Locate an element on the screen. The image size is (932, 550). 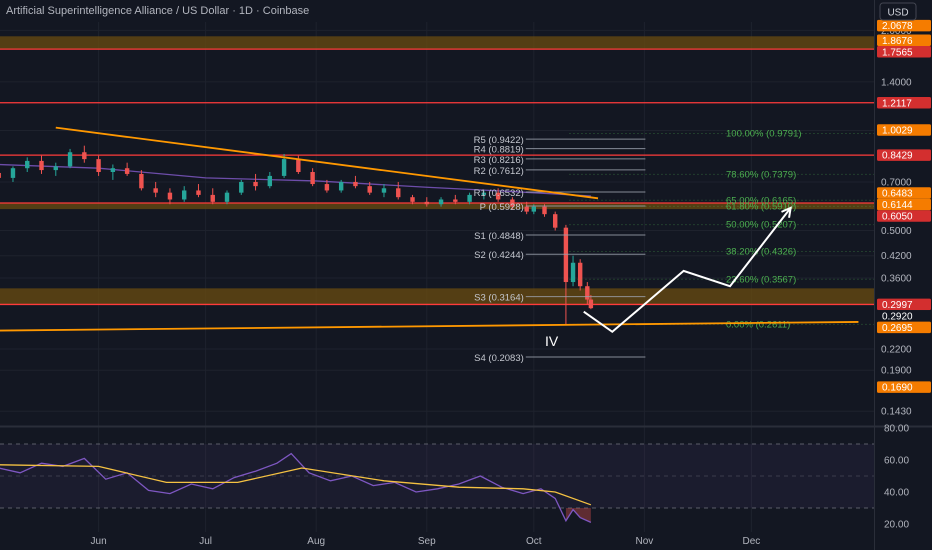
price-tag: 0.2695 is located at coordinates (904, 327).